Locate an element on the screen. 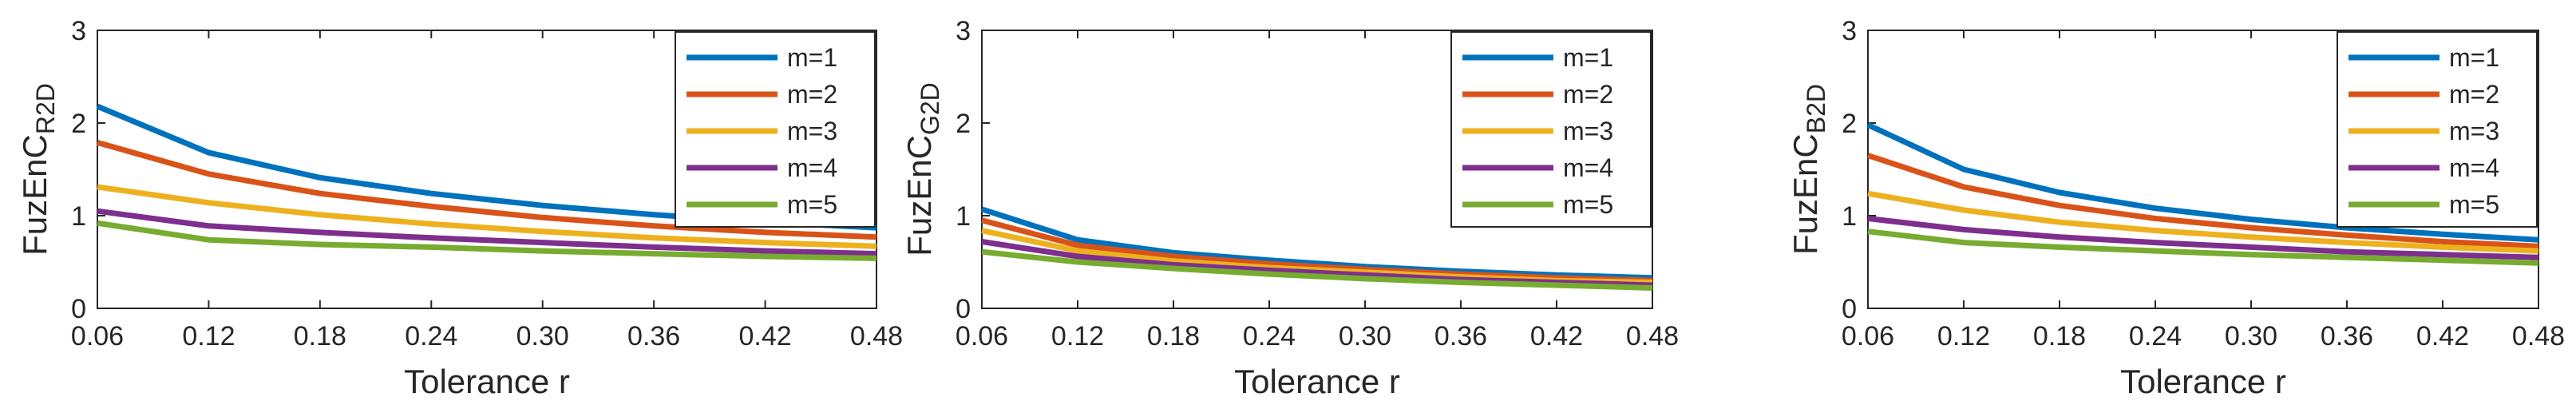 This screenshot has width=2576, height=409. y-axis-label: FuzEnCG2D is located at coordinates (922, 169).